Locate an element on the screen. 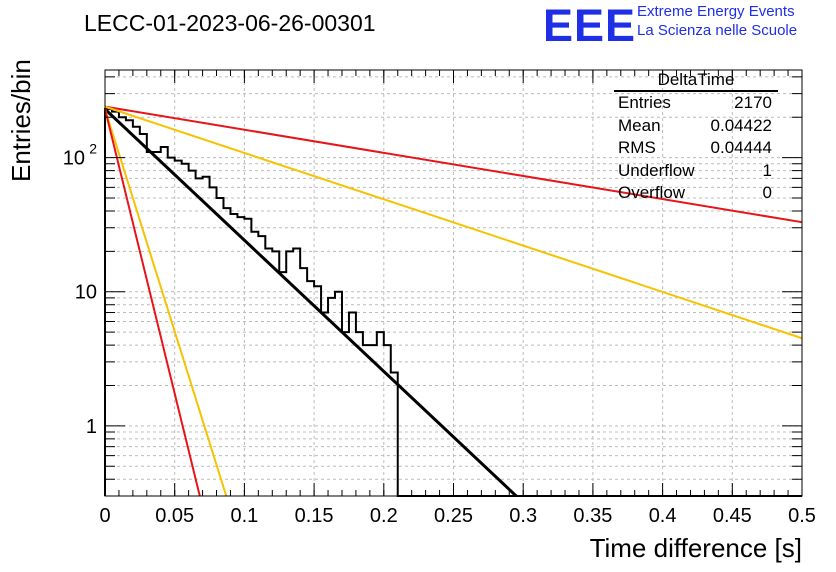 The width and height of the screenshot is (836, 572). stats-row: Underflow 1 is located at coordinates (696, 171).